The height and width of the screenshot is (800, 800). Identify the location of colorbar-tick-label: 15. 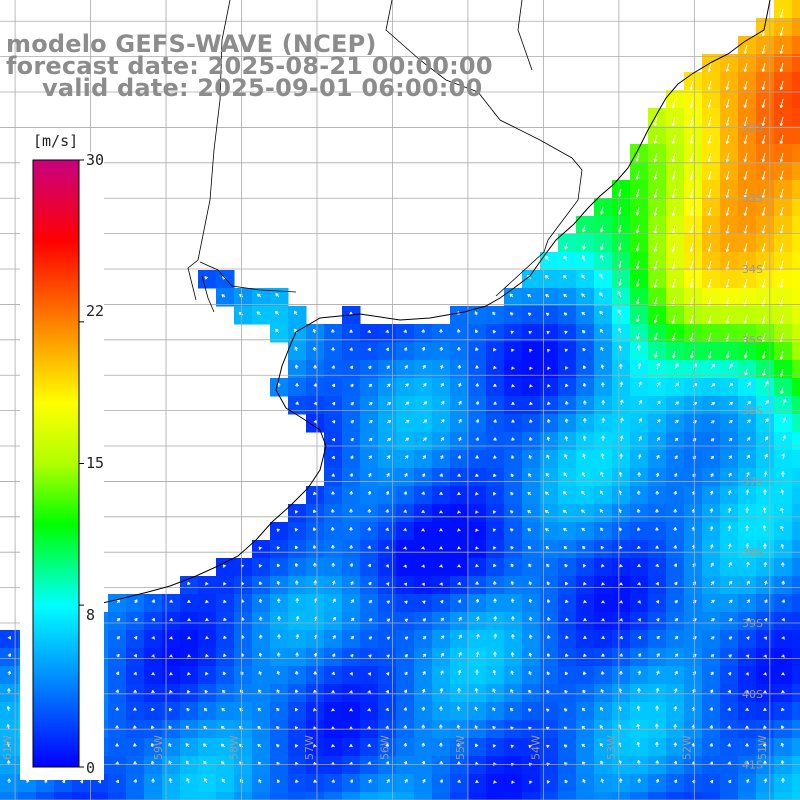
(95, 463).